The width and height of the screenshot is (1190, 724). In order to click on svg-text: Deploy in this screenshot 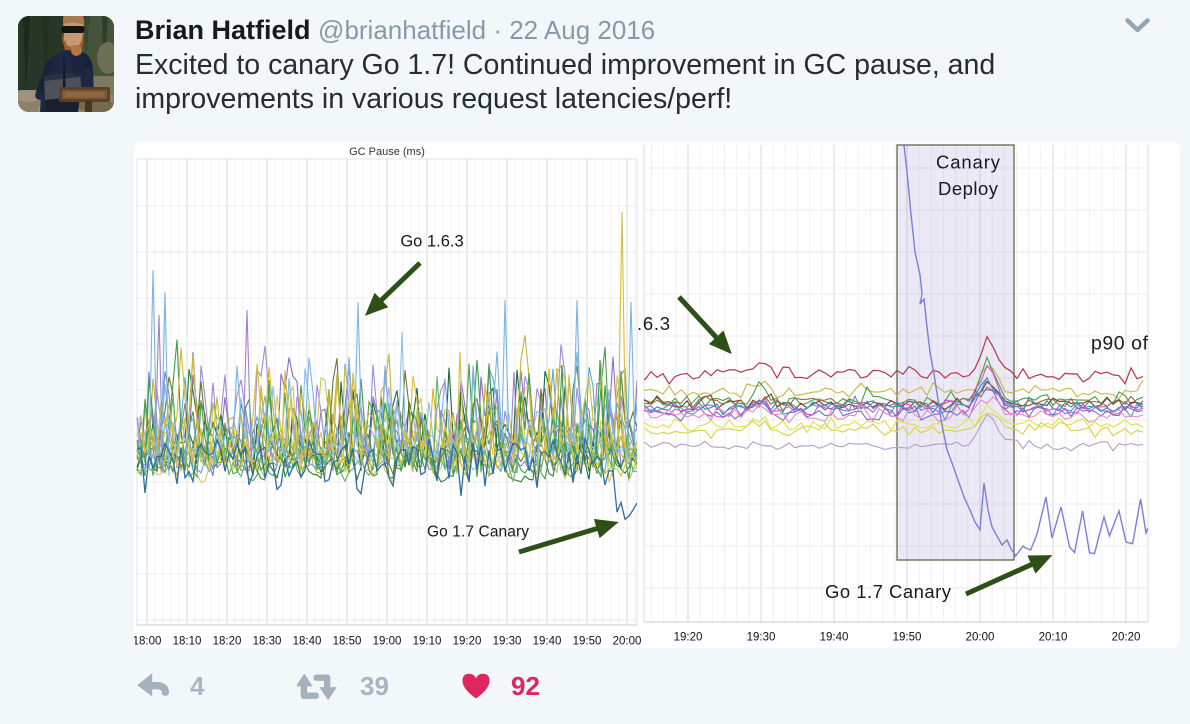, I will do `click(968, 188)`.